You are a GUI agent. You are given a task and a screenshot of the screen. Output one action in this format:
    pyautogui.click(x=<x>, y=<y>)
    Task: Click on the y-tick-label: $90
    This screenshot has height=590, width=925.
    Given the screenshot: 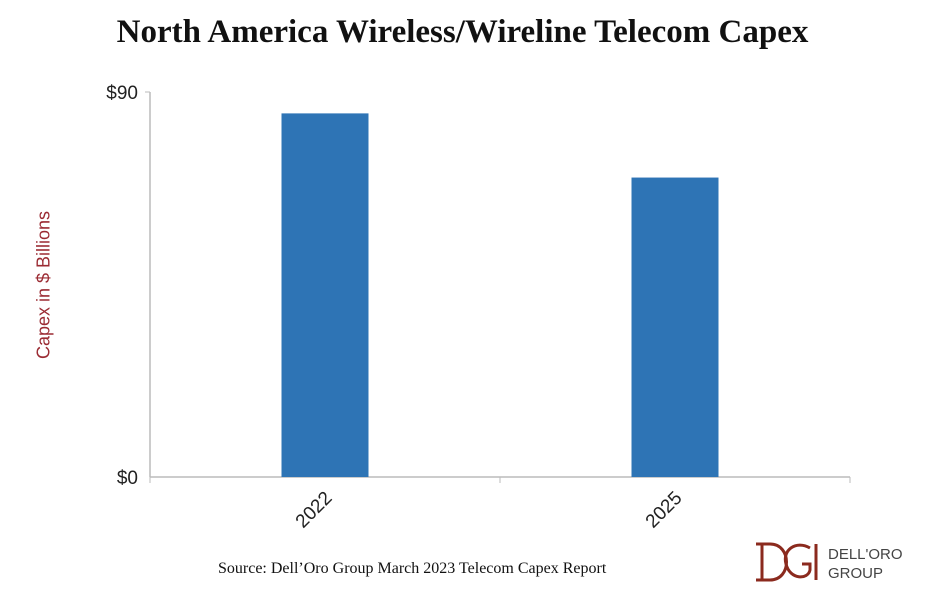 What is the action you would take?
    pyautogui.click(x=122, y=93)
    